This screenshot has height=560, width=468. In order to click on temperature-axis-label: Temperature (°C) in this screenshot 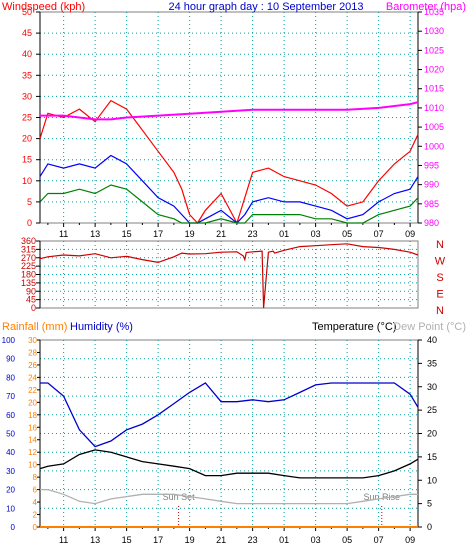, I will do `click(354, 327)`.